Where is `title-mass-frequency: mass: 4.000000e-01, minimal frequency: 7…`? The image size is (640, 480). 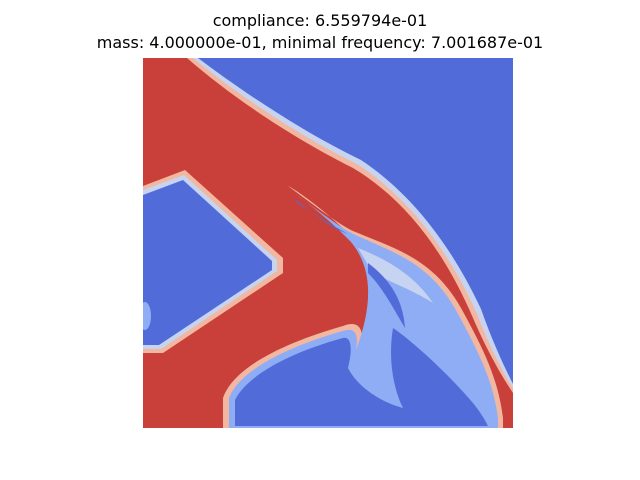
title-mass-frequency: mass: 4.000000e-01, minimal frequency: 7… is located at coordinates (320, 42).